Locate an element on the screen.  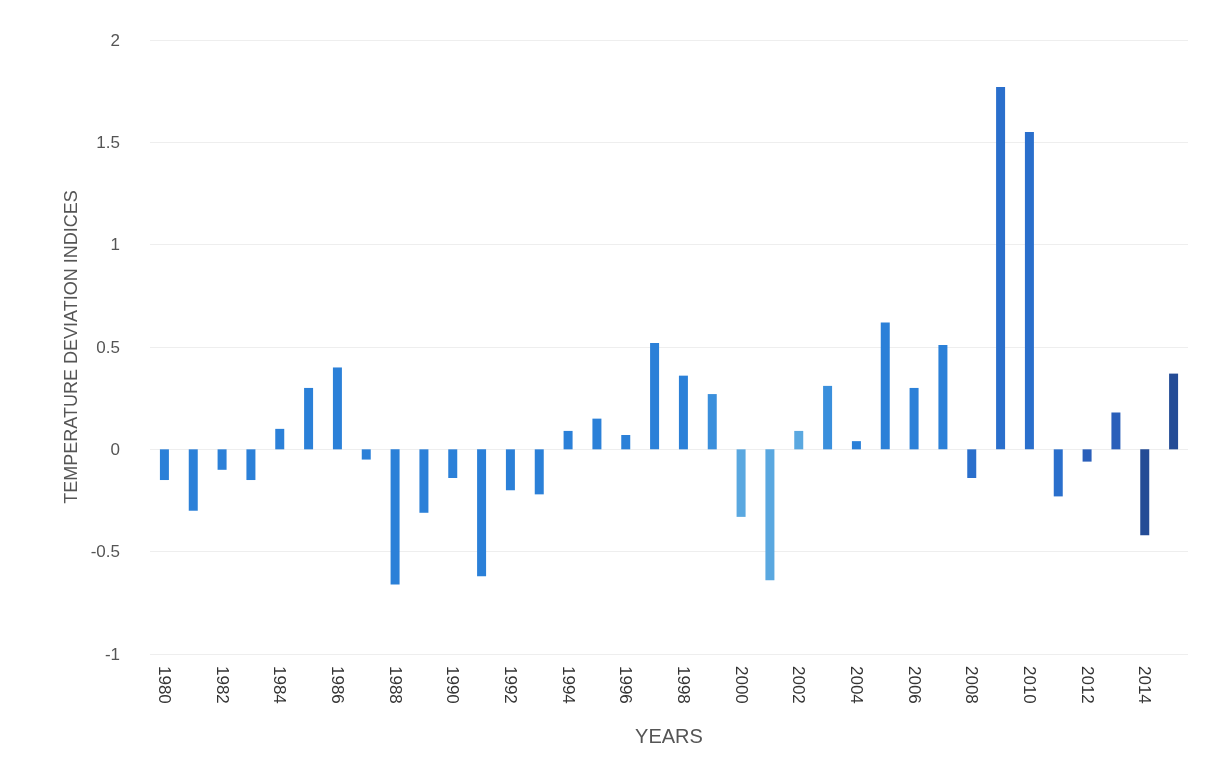
y-tick-label: 2 is located at coordinates (115, 40).